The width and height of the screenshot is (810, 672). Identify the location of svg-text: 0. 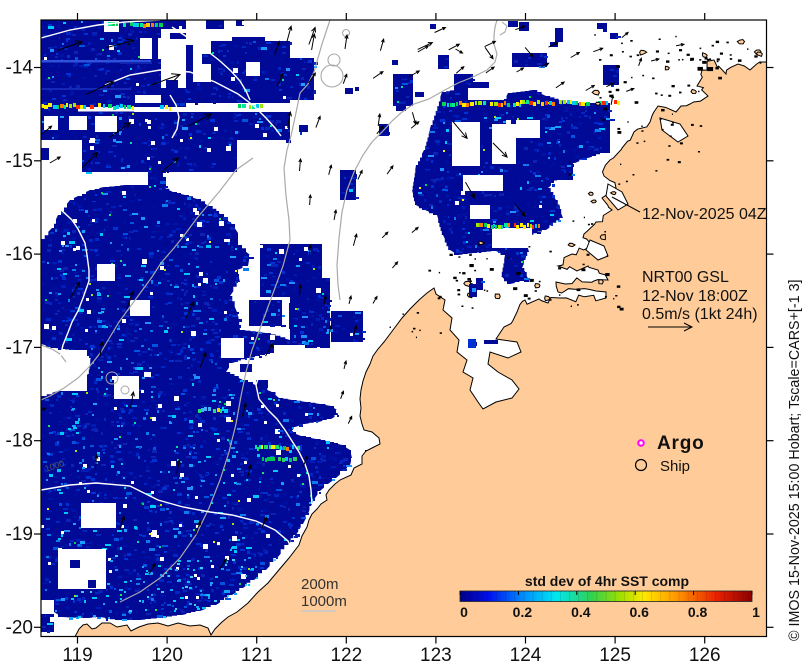
(464, 612).